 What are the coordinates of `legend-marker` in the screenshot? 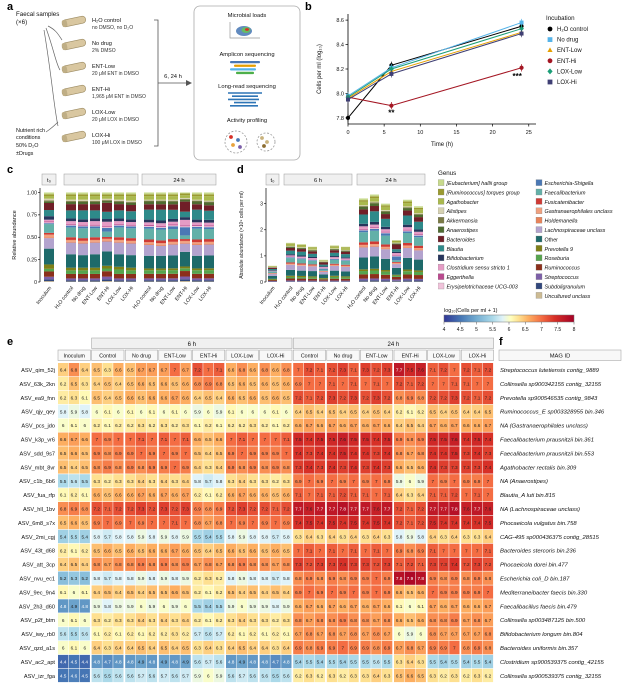 It's located at (550, 49).